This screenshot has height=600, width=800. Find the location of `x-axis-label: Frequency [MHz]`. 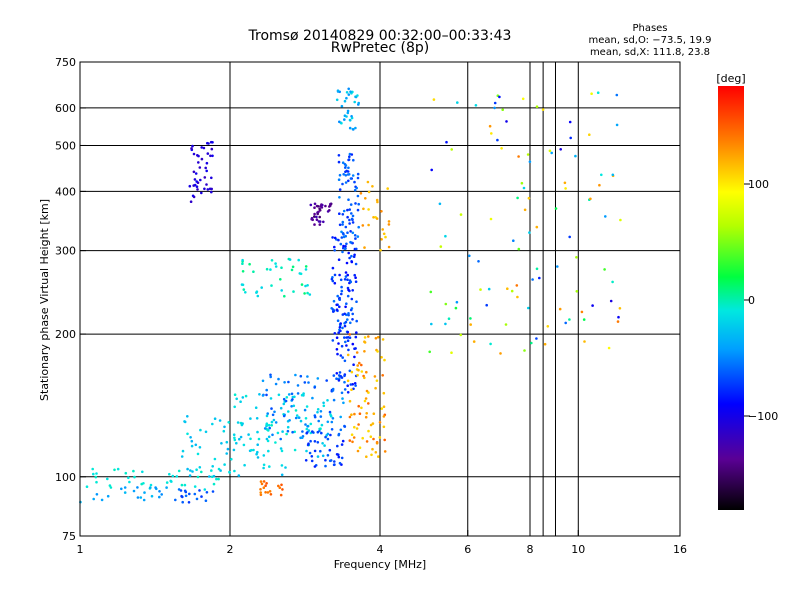

x-axis-label: Frequency [MHz] is located at coordinates (380, 564).